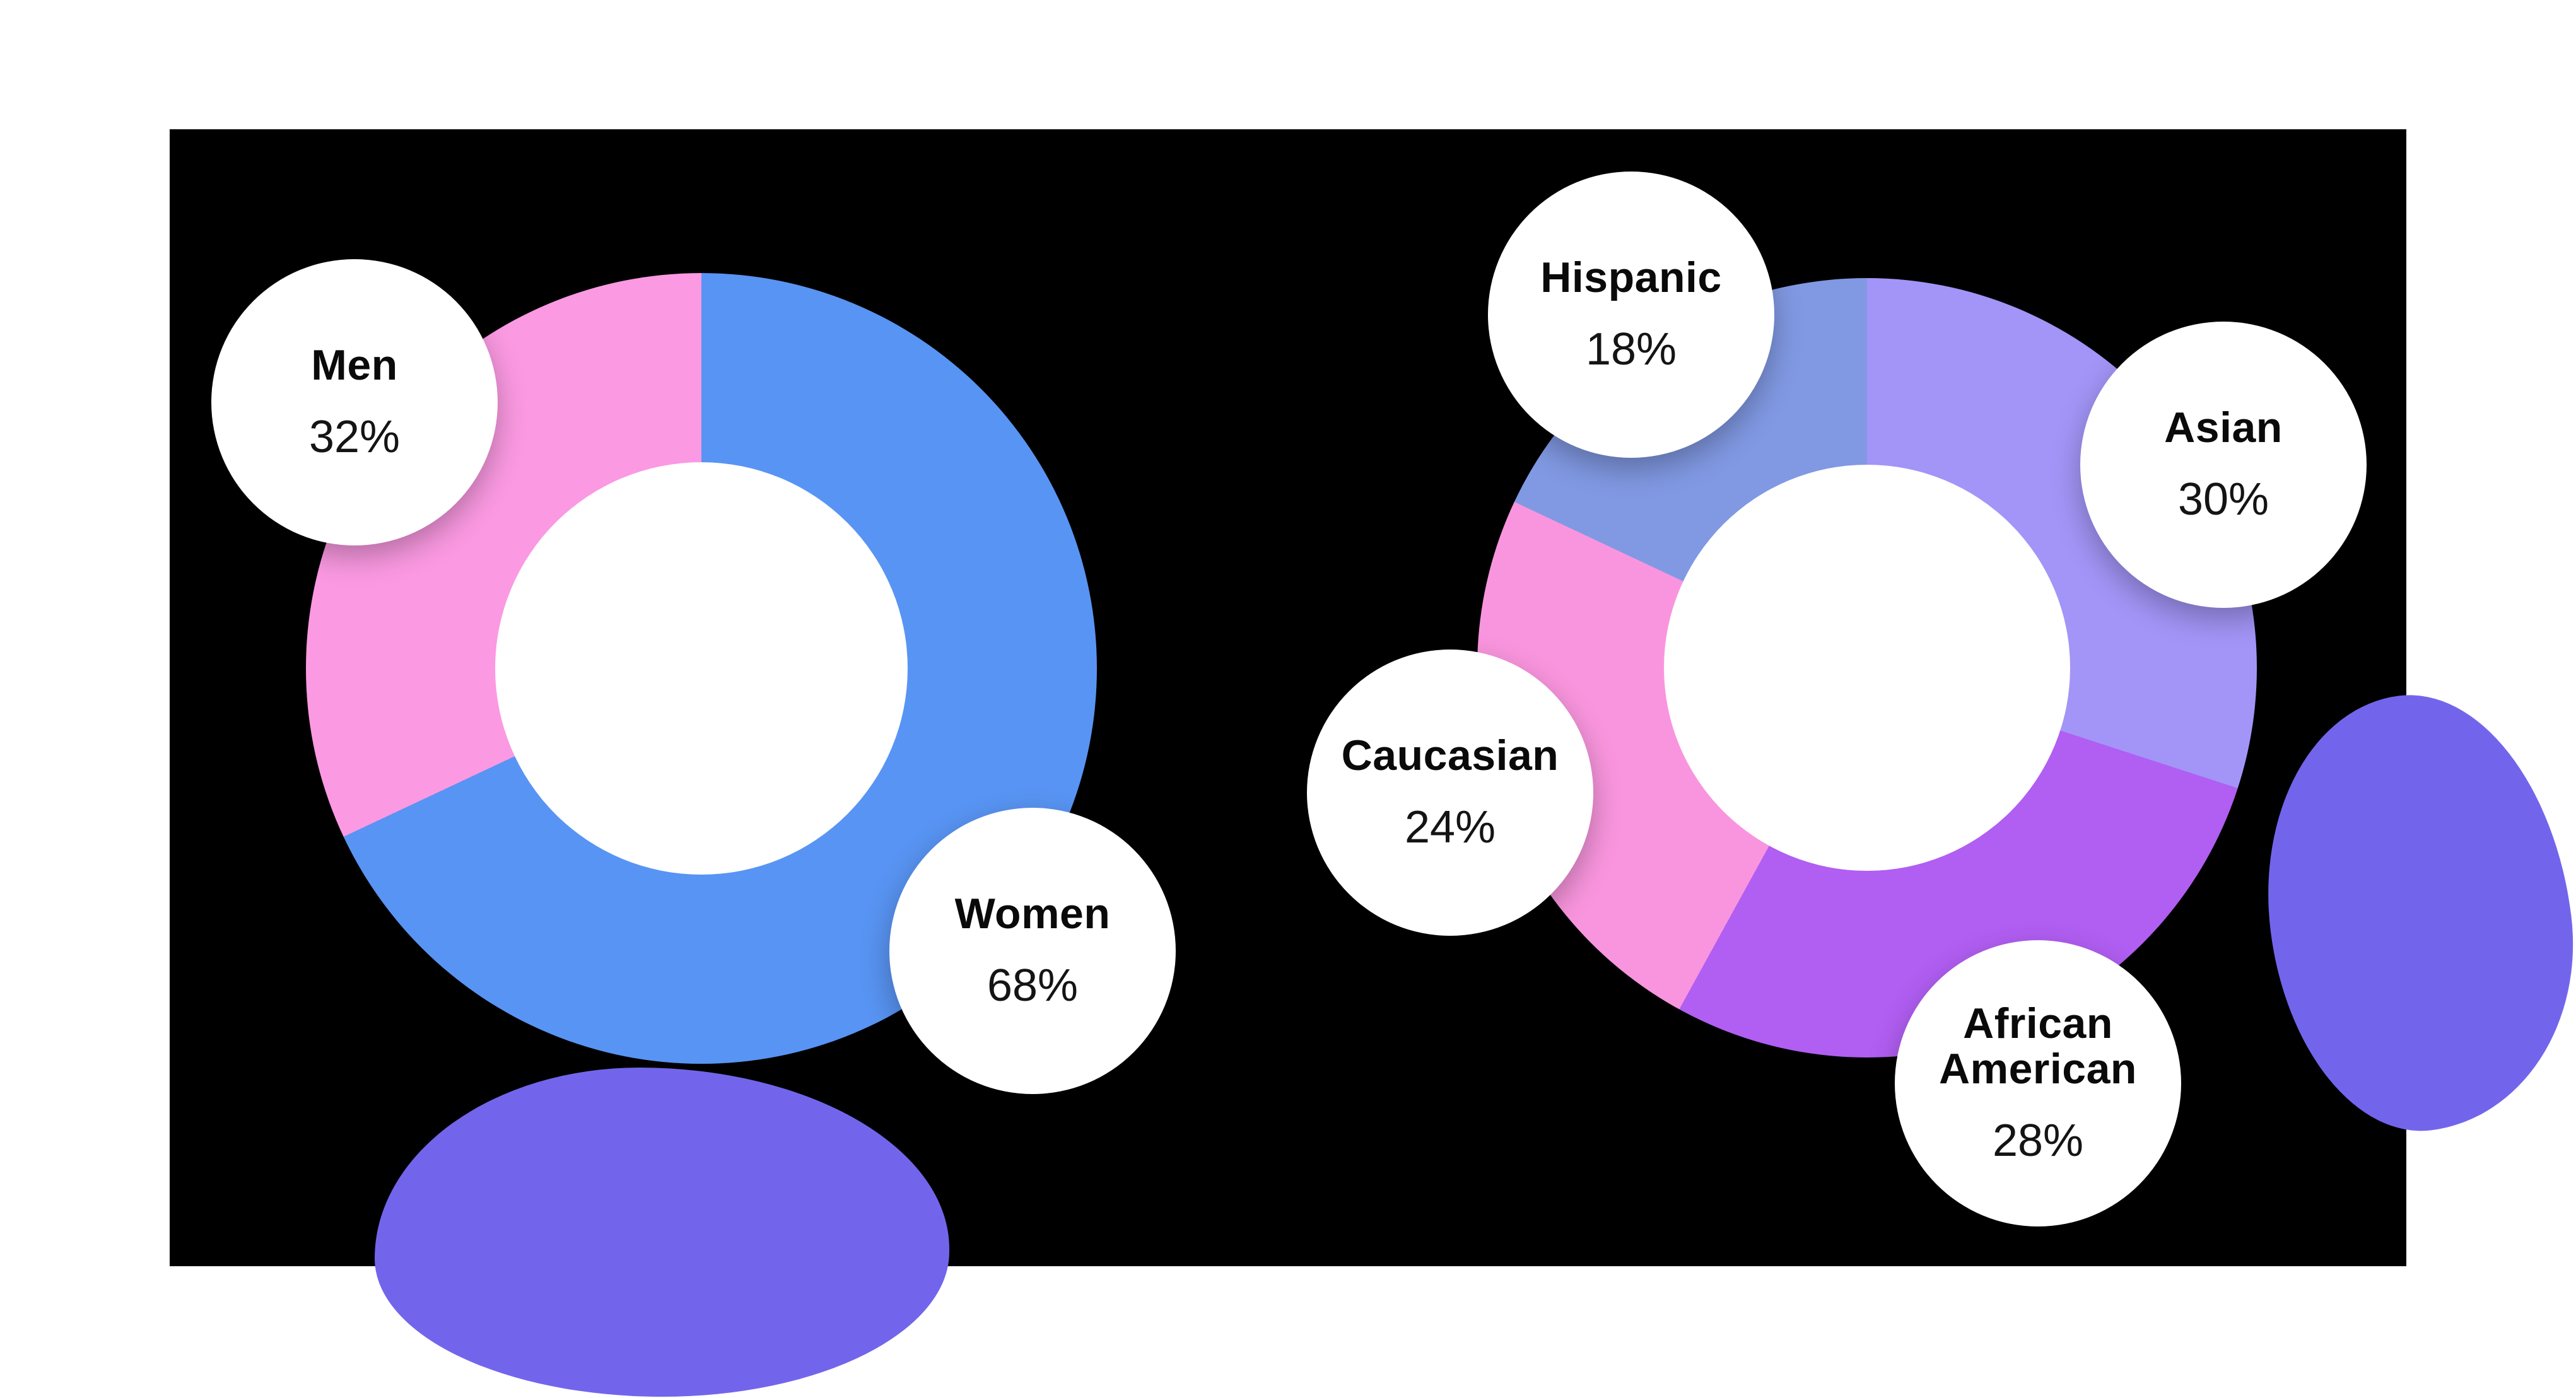 This screenshot has height=1398, width=2576. I want to click on segment-percent: 30%, so click(2223, 499).